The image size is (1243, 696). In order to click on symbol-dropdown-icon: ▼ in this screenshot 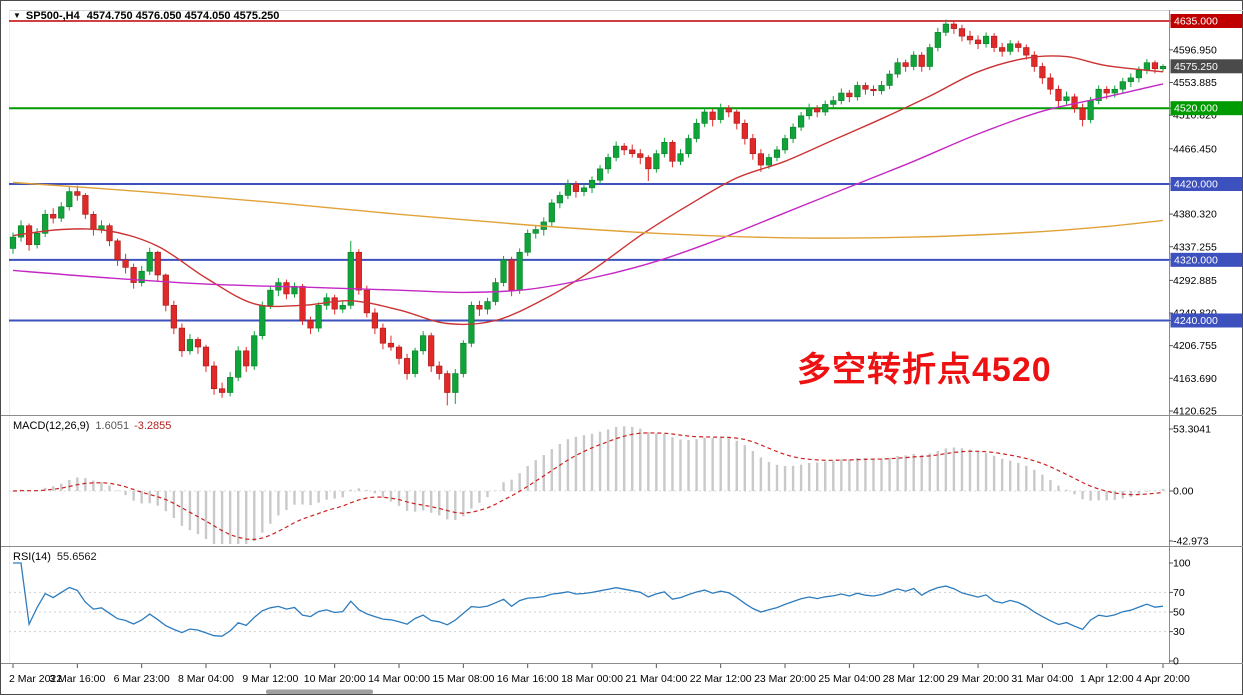, I will do `click(17, 15)`.